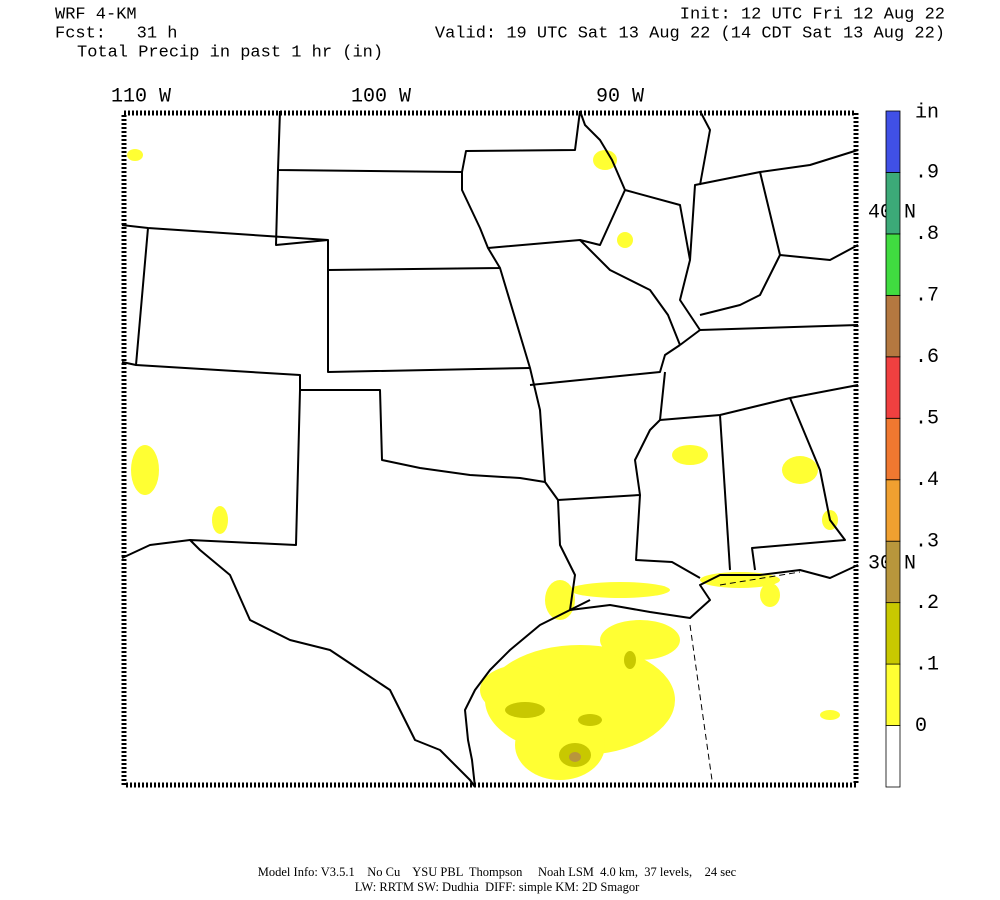 Image resolution: width=1000 pixels, height=900 pixels. What do you see at coordinates (812, 14) in the screenshot?
I see `init: Init: 12 UTC Fri 12 Aug 22` at bounding box center [812, 14].